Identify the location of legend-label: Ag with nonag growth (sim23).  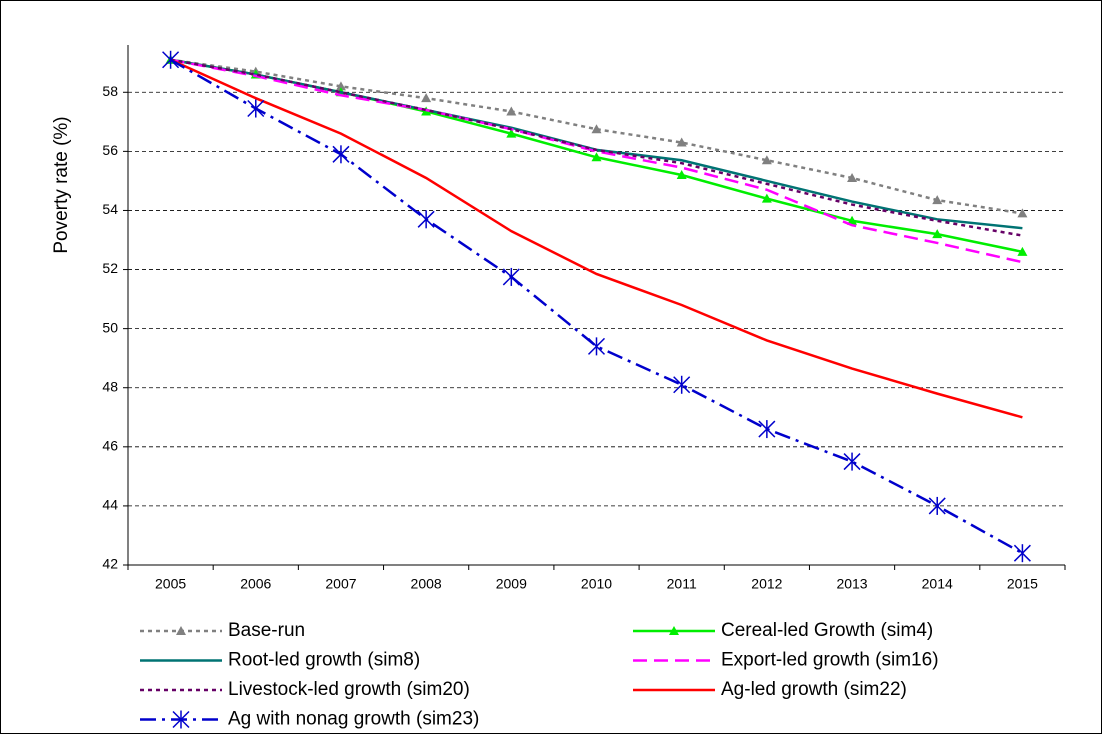
(353, 719).